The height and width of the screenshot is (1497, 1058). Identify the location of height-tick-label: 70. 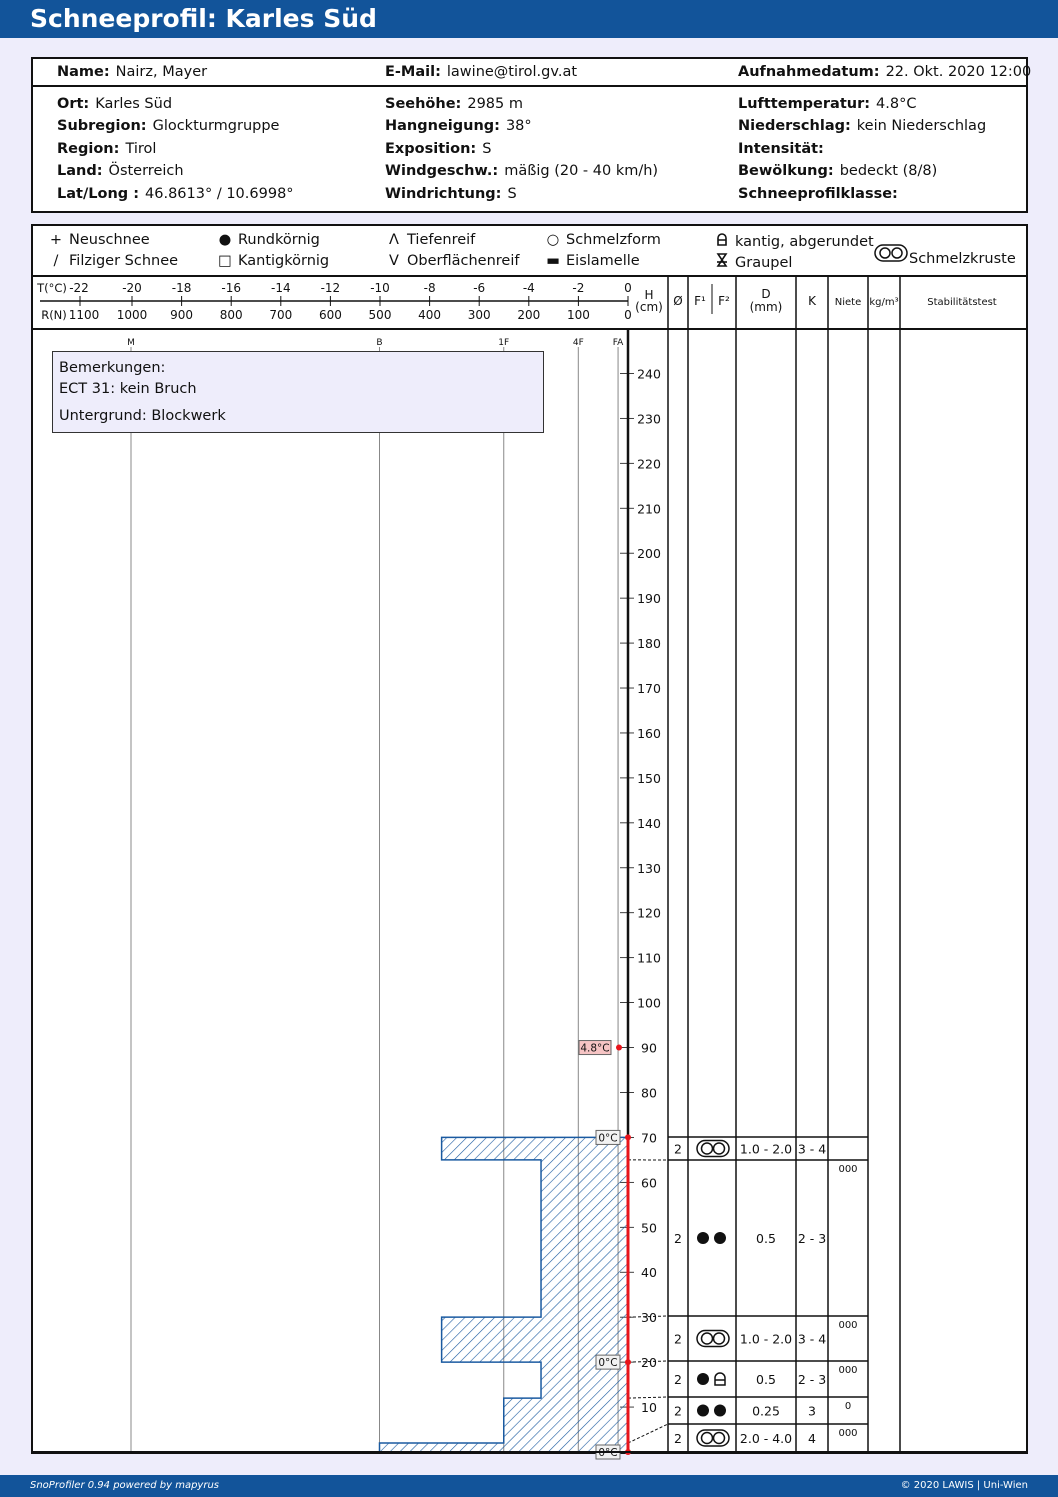
(649, 1137).